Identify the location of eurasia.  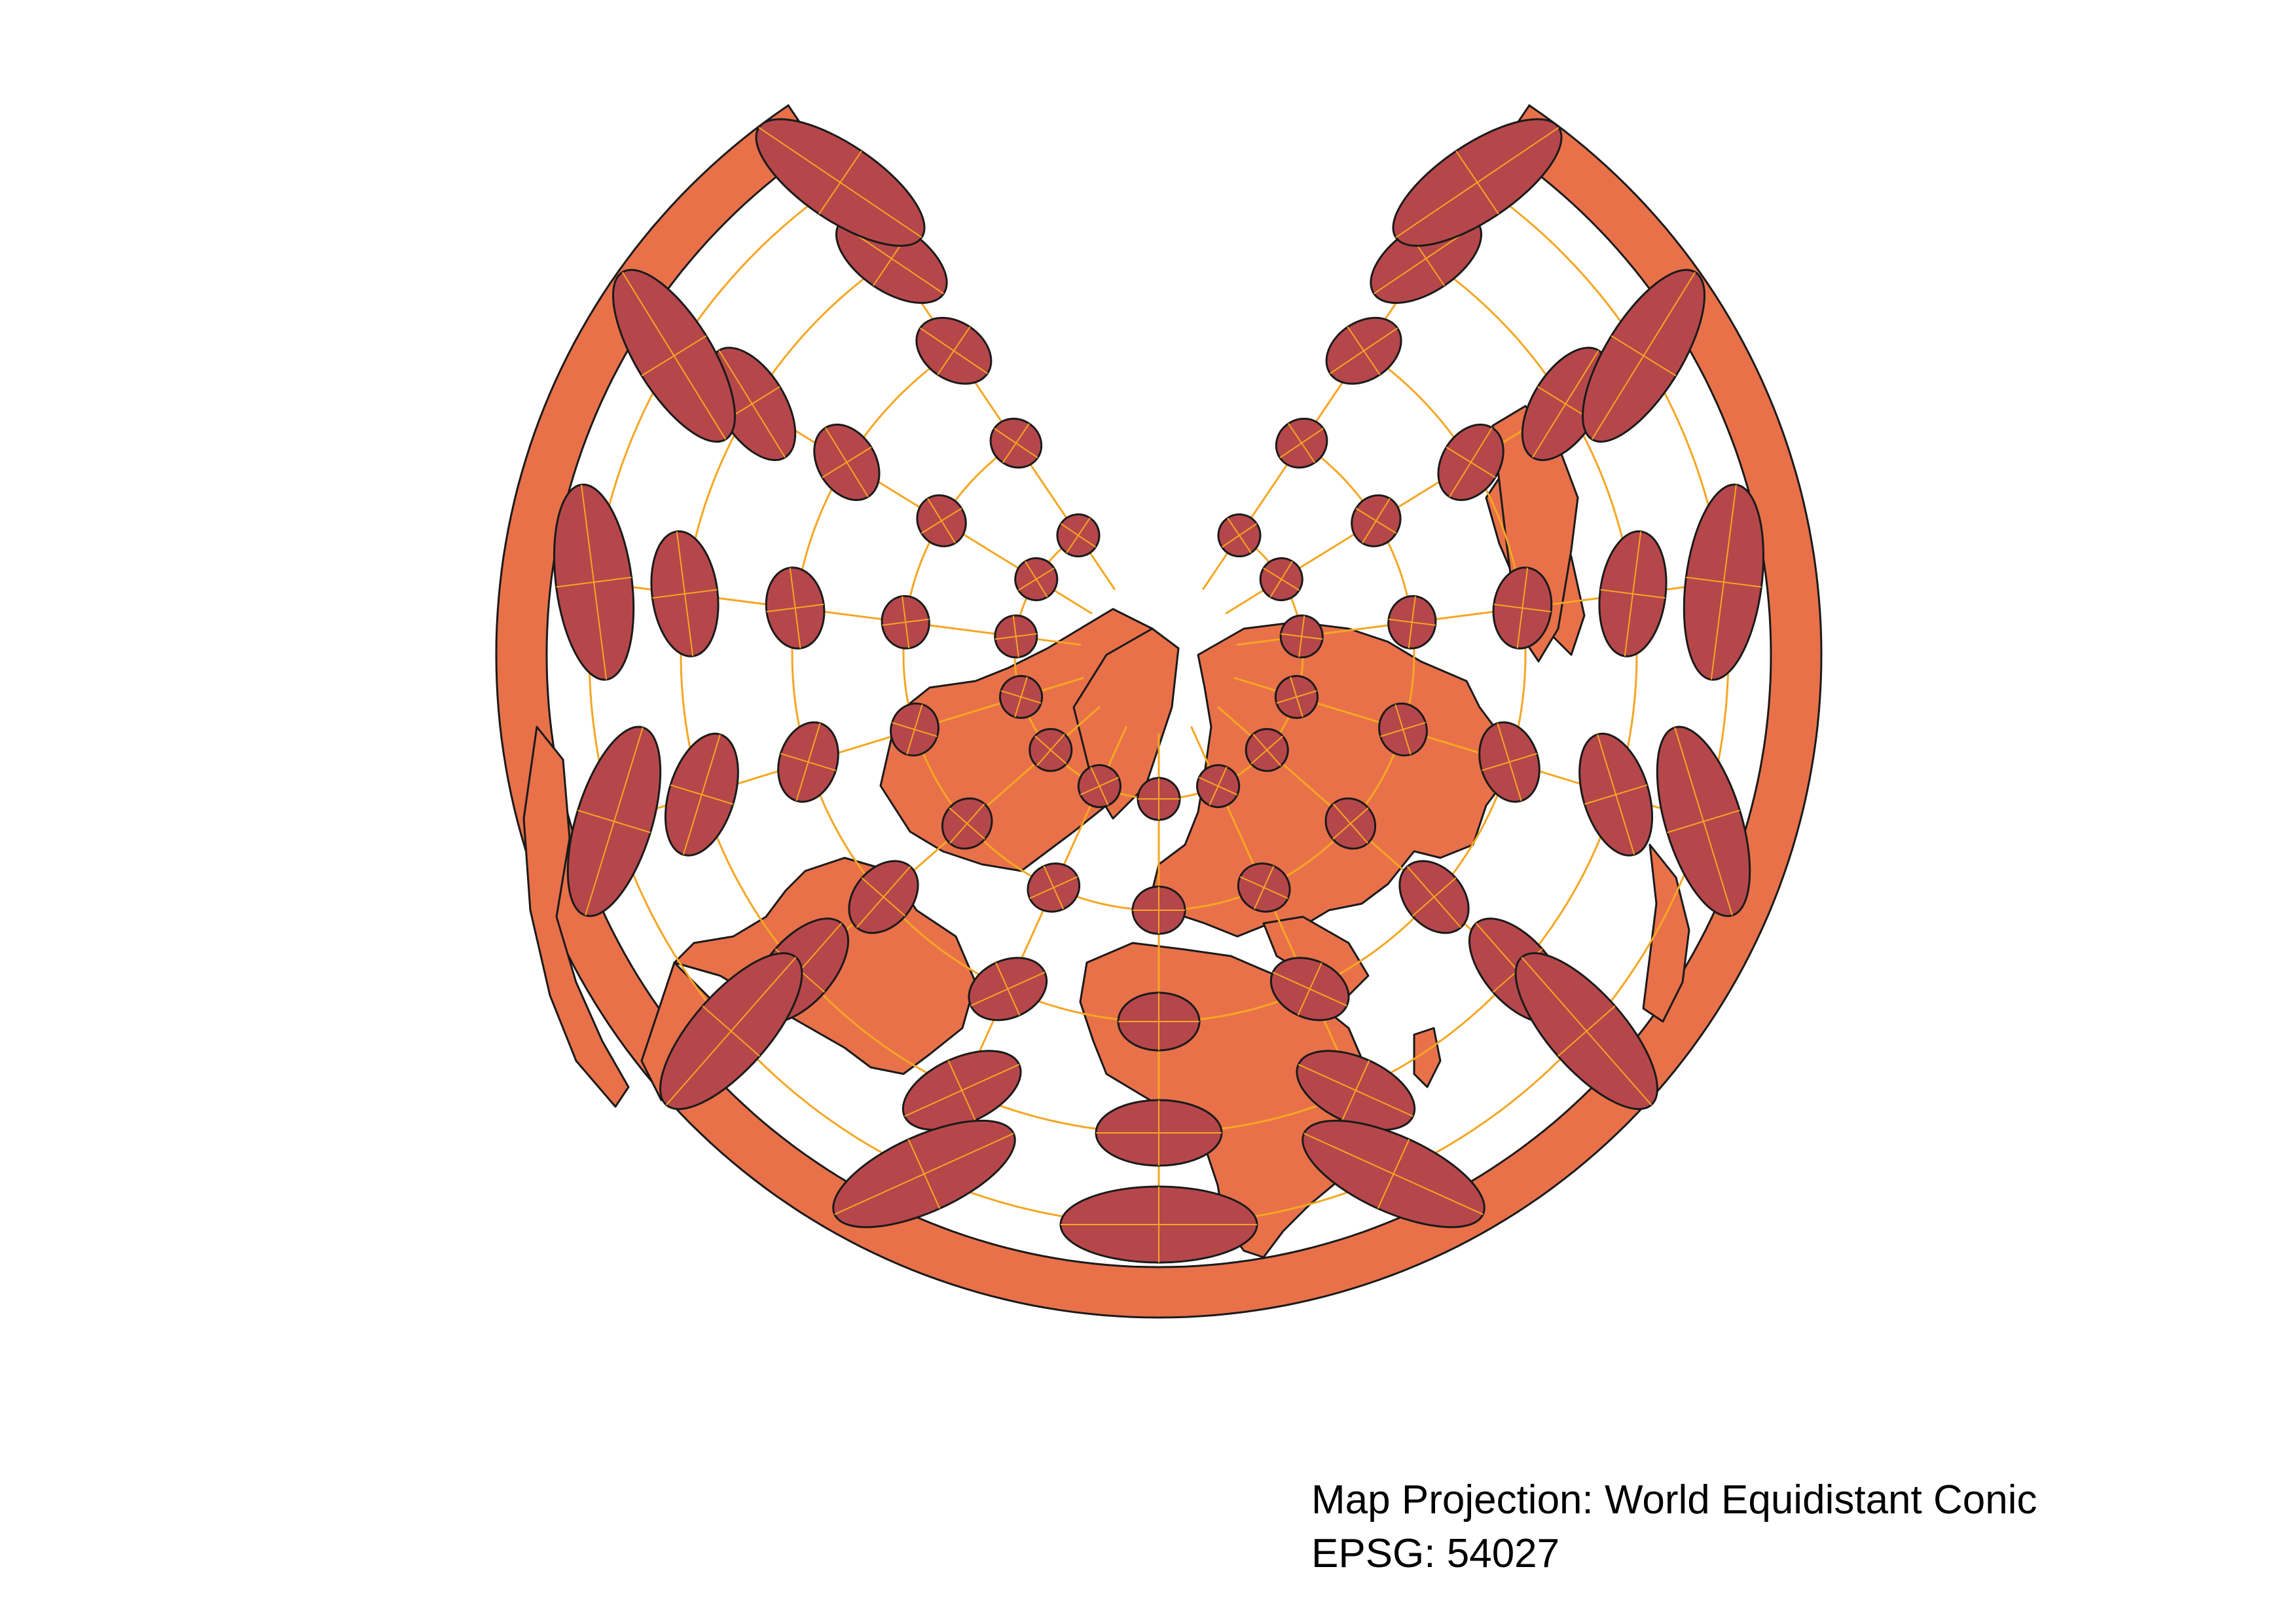
(1329, 779).